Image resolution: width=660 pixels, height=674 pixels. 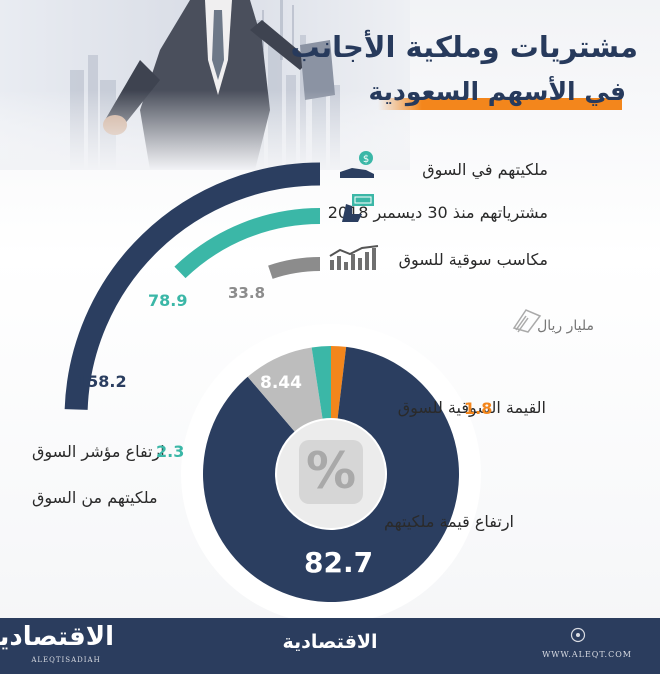 I want to click on footer-website: WWW.ALEQT.COM, so click(x=587, y=654).